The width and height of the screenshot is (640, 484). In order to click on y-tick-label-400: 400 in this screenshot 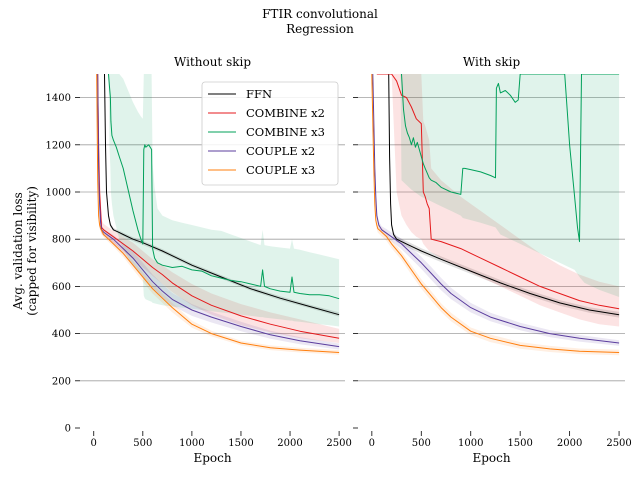, I will do `click(61, 334)`.